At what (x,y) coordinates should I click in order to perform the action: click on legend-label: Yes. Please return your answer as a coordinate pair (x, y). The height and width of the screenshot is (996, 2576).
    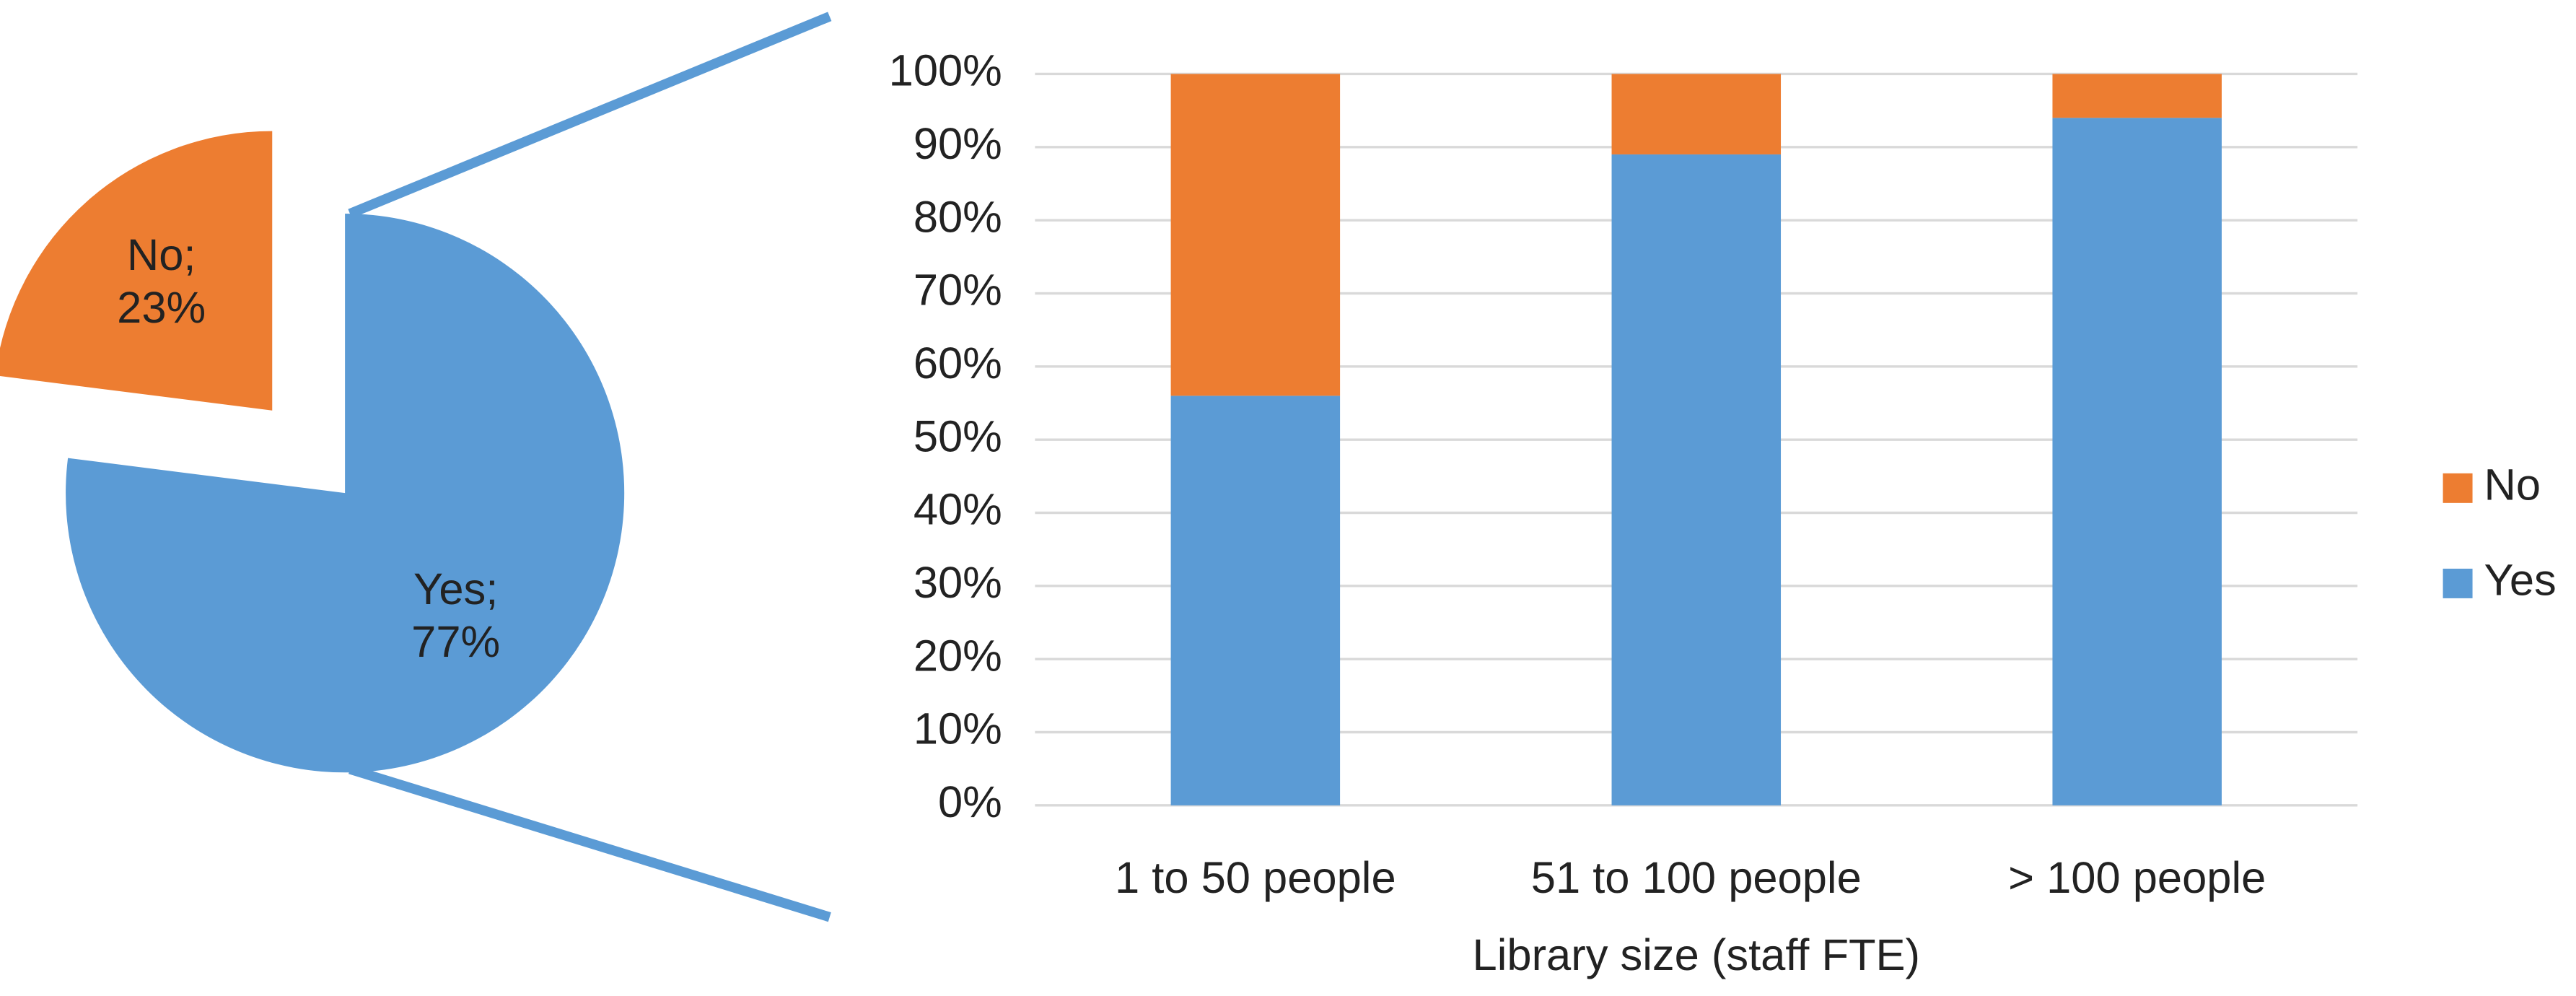
    Looking at the image, I should click on (2520, 581).